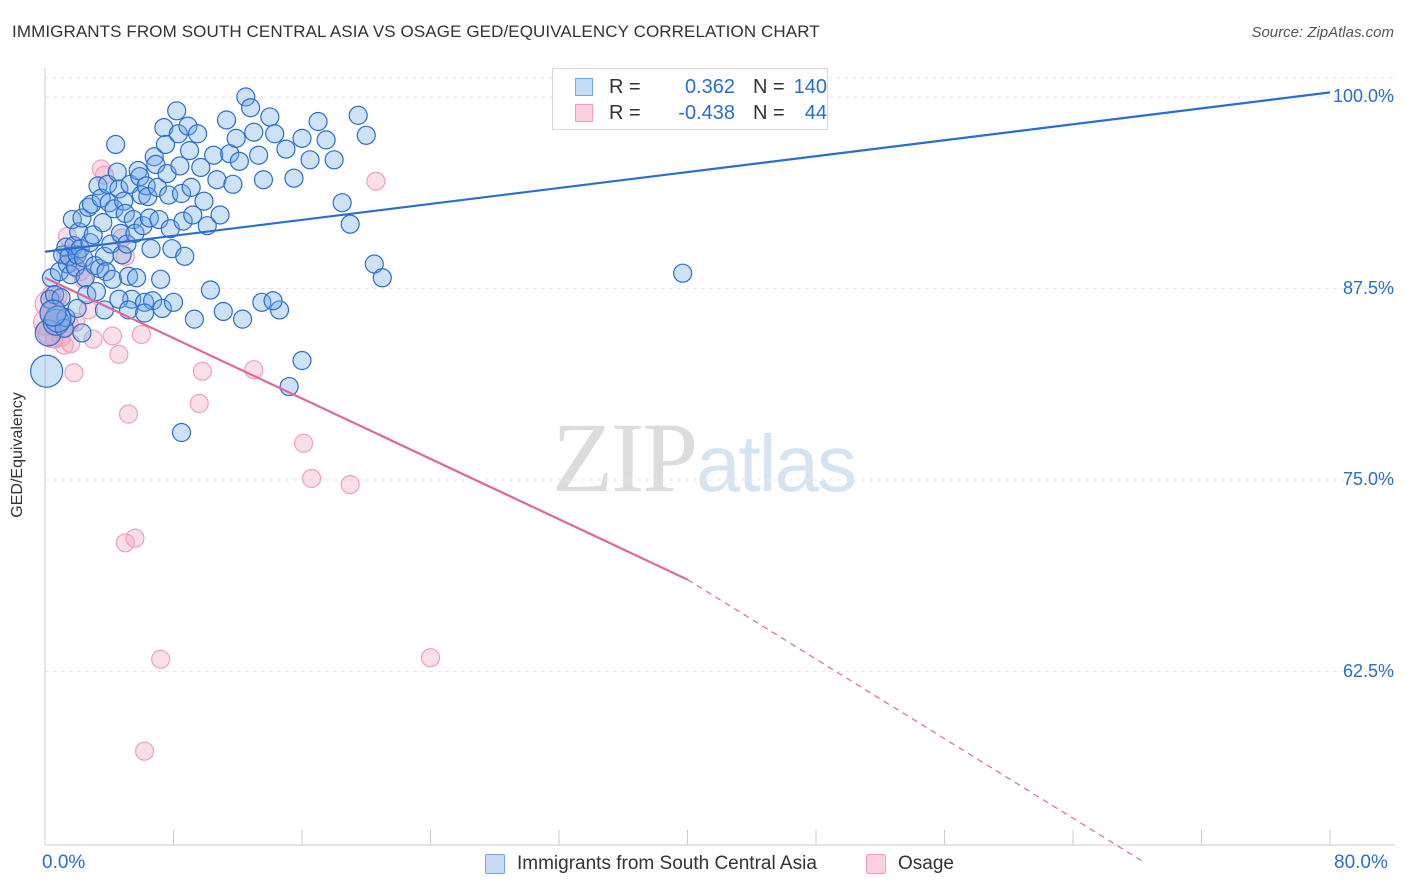 This screenshot has height=892, width=1406. What do you see at coordinates (704, 457) in the screenshot?
I see `watermark: ZIPatlas` at bounding box center [704, 457].